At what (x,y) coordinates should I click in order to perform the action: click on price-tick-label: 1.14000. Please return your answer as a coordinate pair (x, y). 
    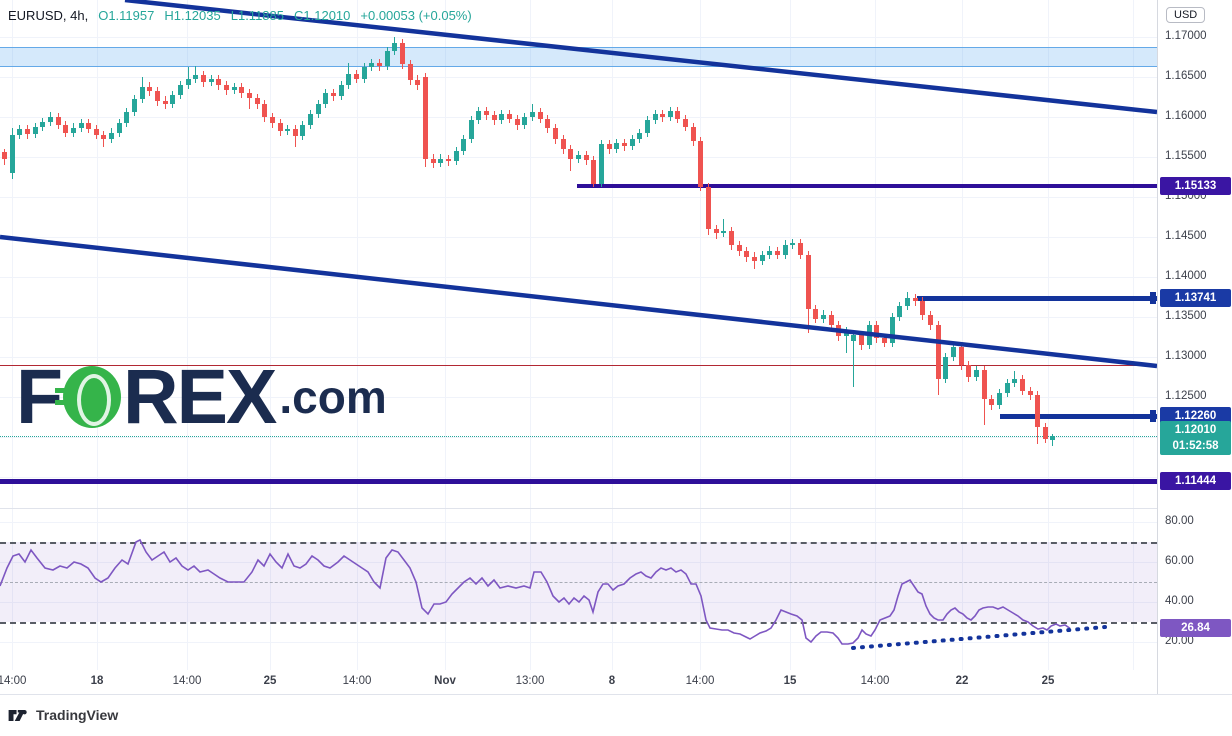
    Looking at the image, I should click on (1186, 276).